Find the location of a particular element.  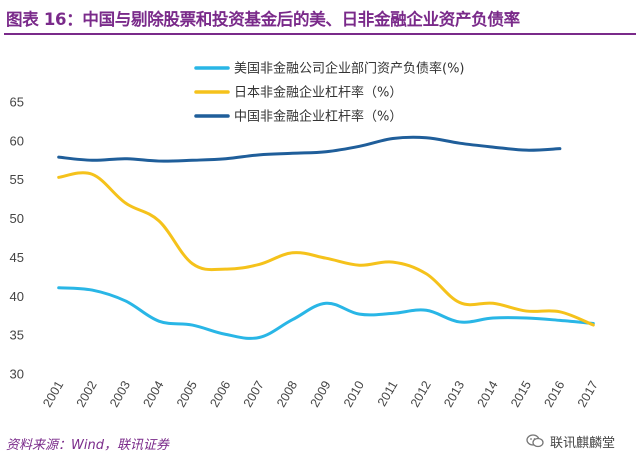

y-tick-label: 35 is located at coordinates (17, 335).